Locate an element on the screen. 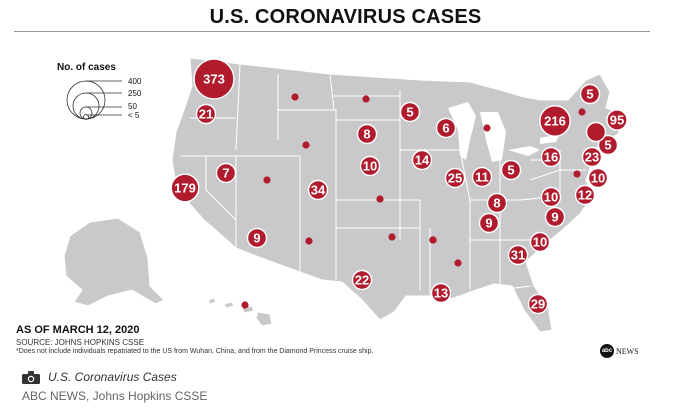 This screenshot has height=410, width=691. title-rule is located at coordinates (332, 31).